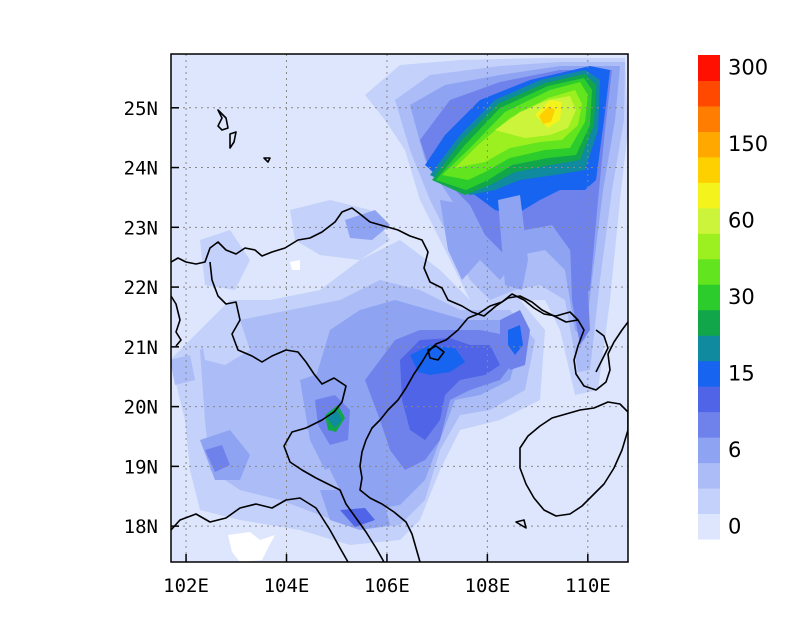  I want to click on colorbar-label: 0, so click(734, 526).